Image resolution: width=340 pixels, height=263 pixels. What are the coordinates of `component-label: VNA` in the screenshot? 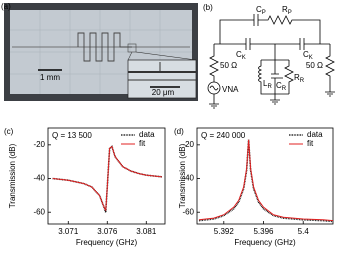 It's located at (230, 89).